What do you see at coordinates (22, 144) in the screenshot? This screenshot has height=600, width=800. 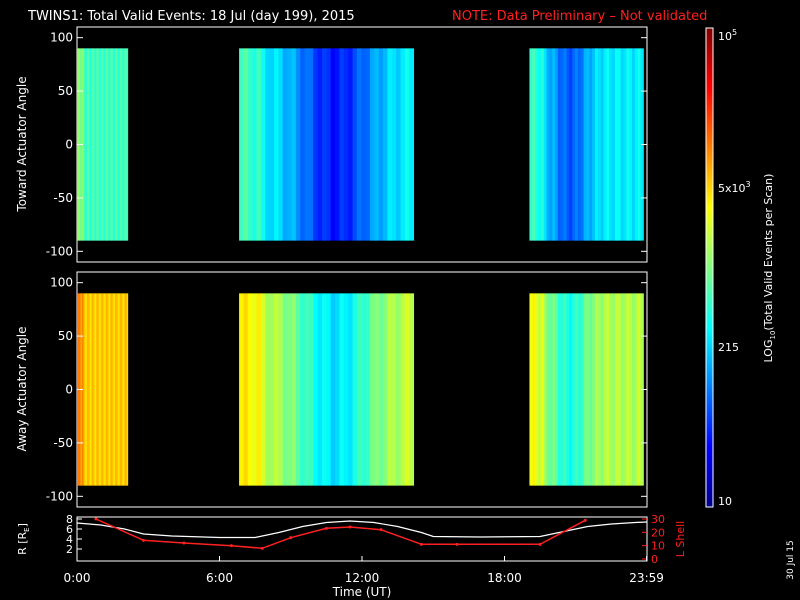 I see `toward-y-label: Toward Actuator Angle` at bounding box center [22, 144].